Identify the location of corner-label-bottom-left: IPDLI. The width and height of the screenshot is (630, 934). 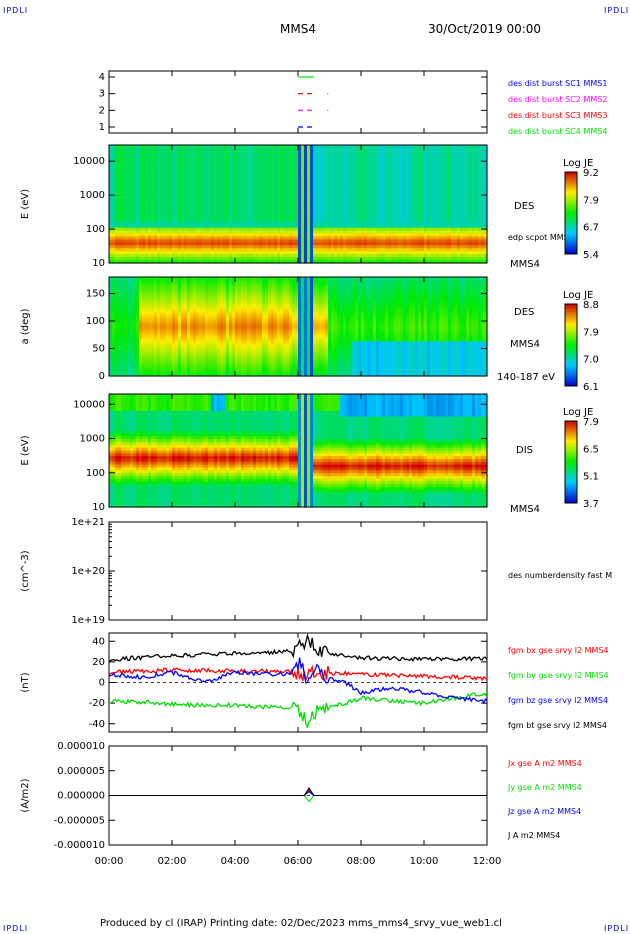
(16, 928).